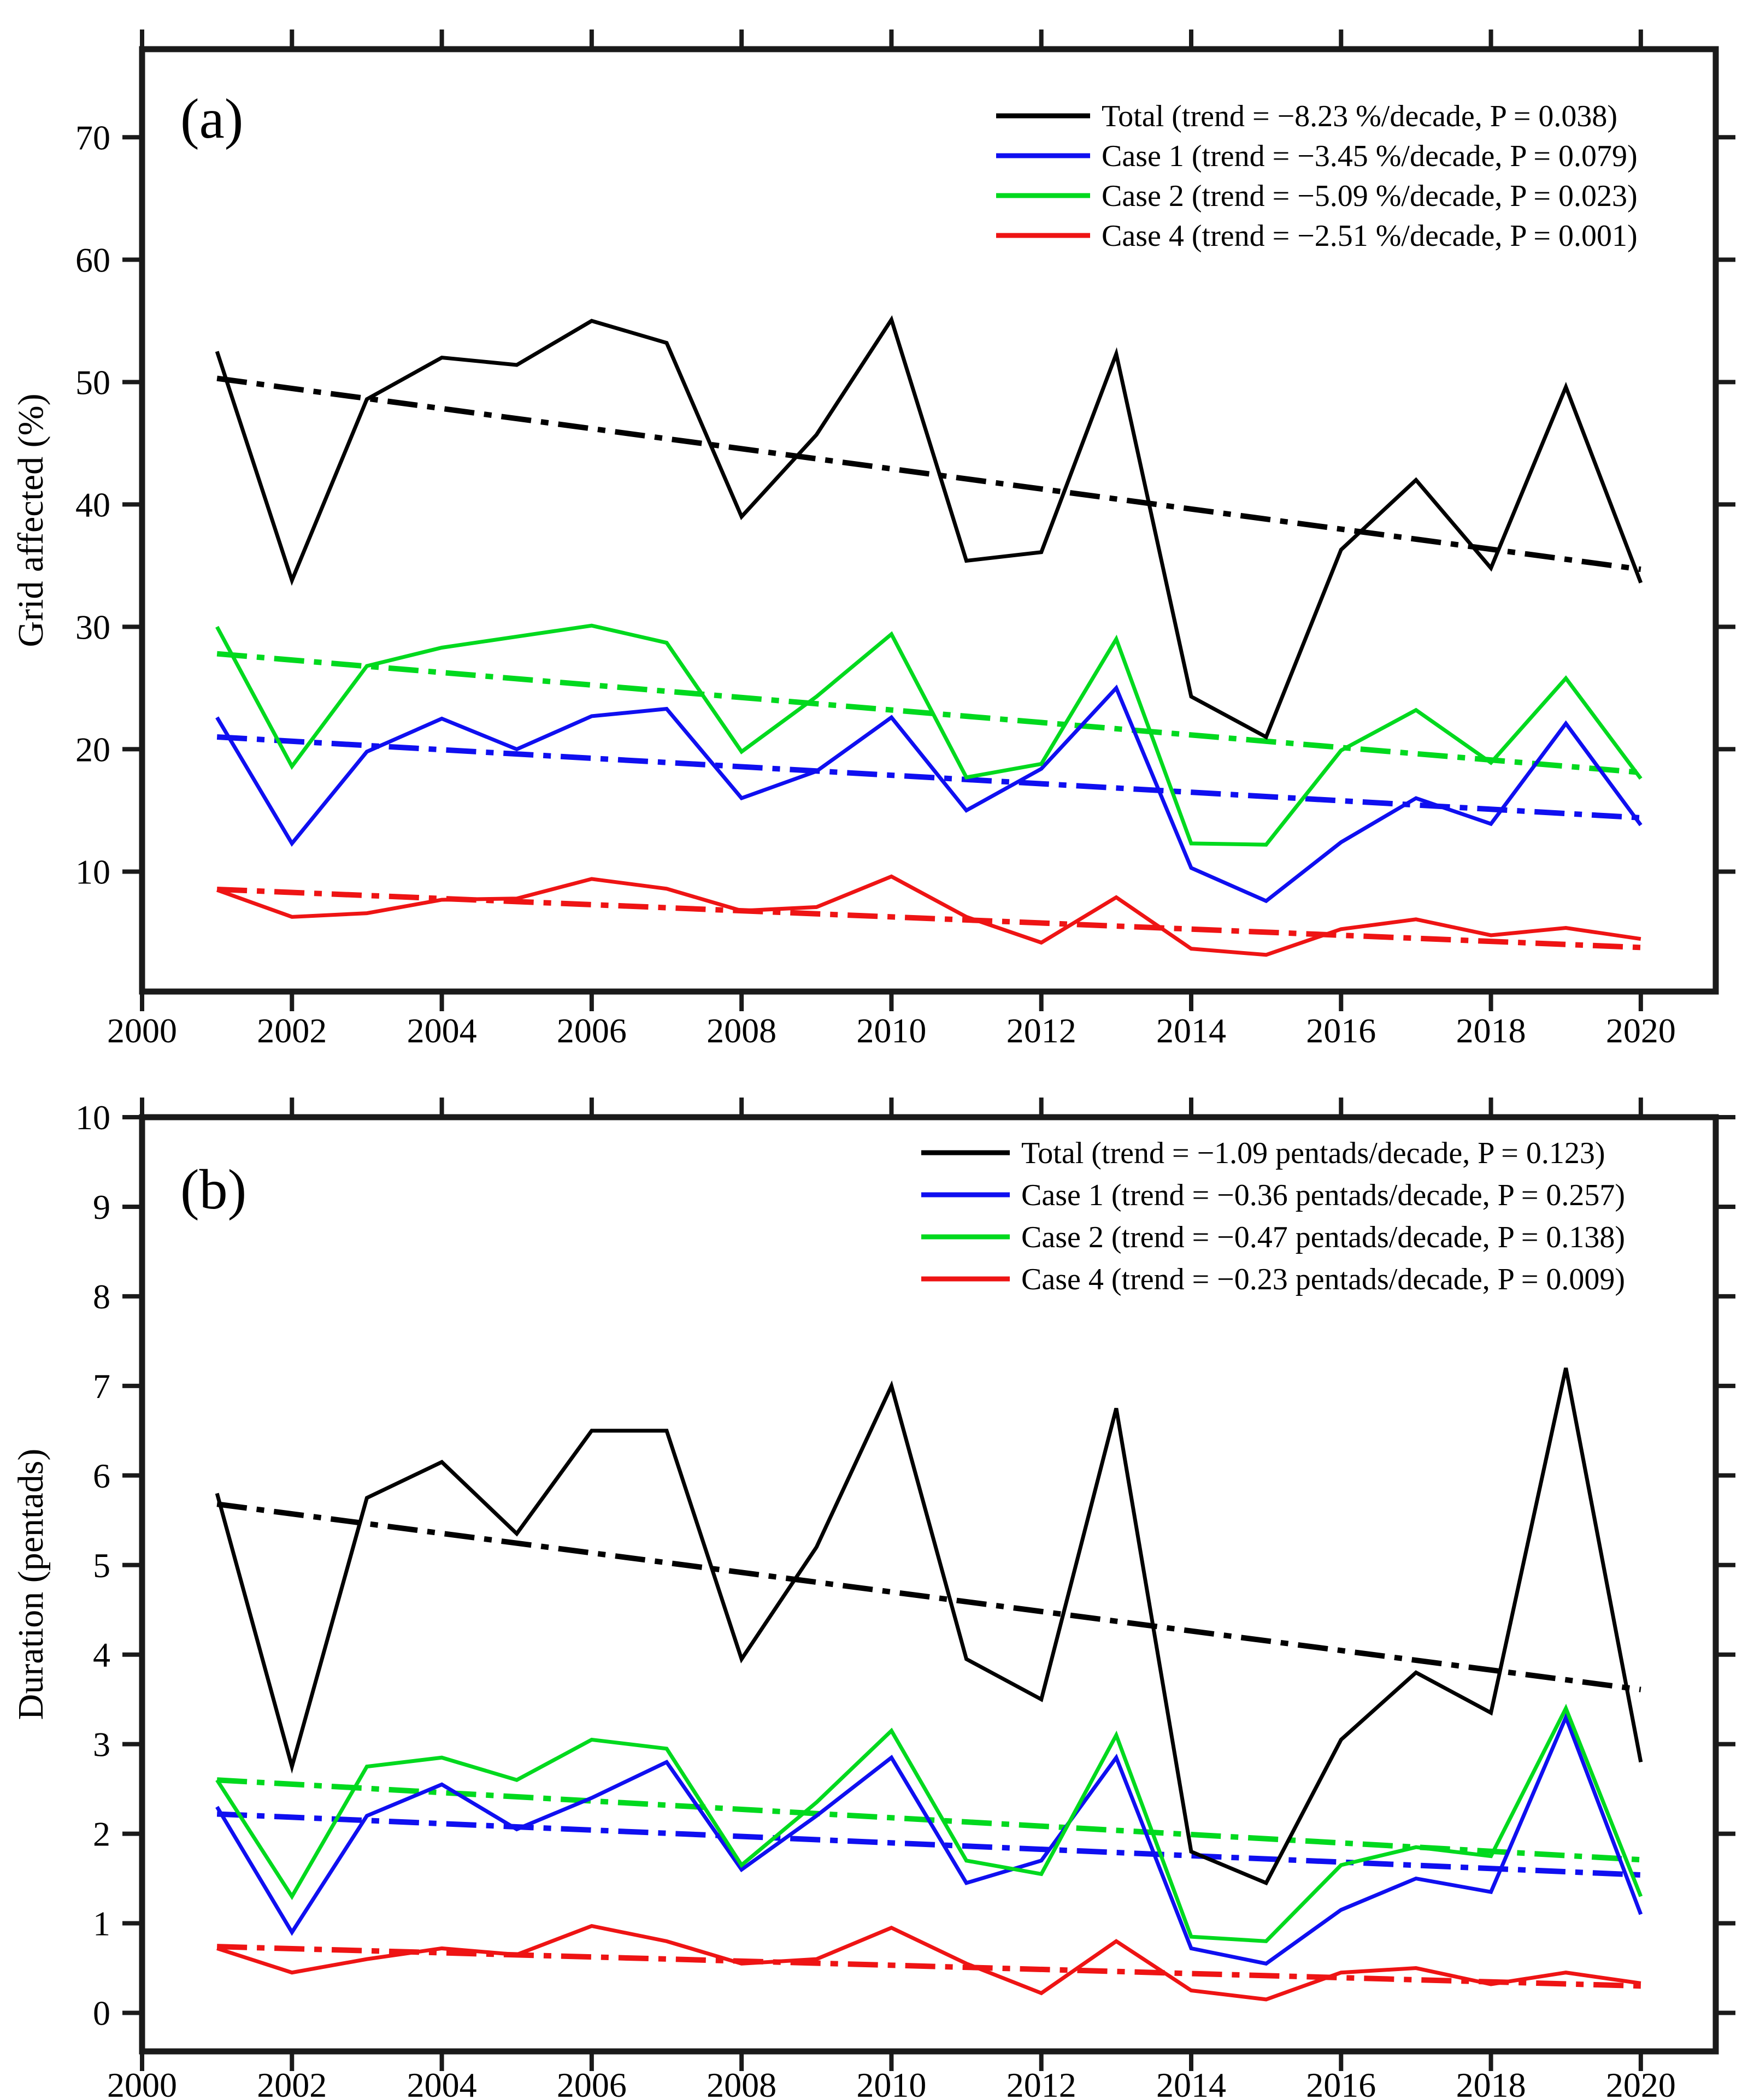 The height and width of the screenshot is (2100, 1754). What do you see at coordinates (102, 1296) in the screenshot?
I see `y-tick-label: 8` at bounding box center [102, 1296].